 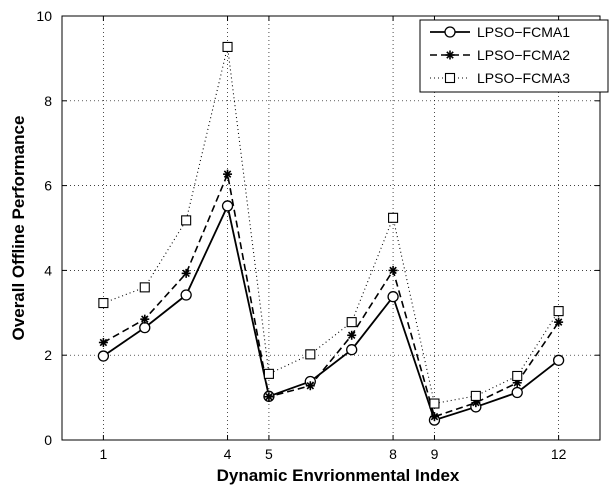 I want to click on y-tick-label: 4, so click(x=48, y=270).